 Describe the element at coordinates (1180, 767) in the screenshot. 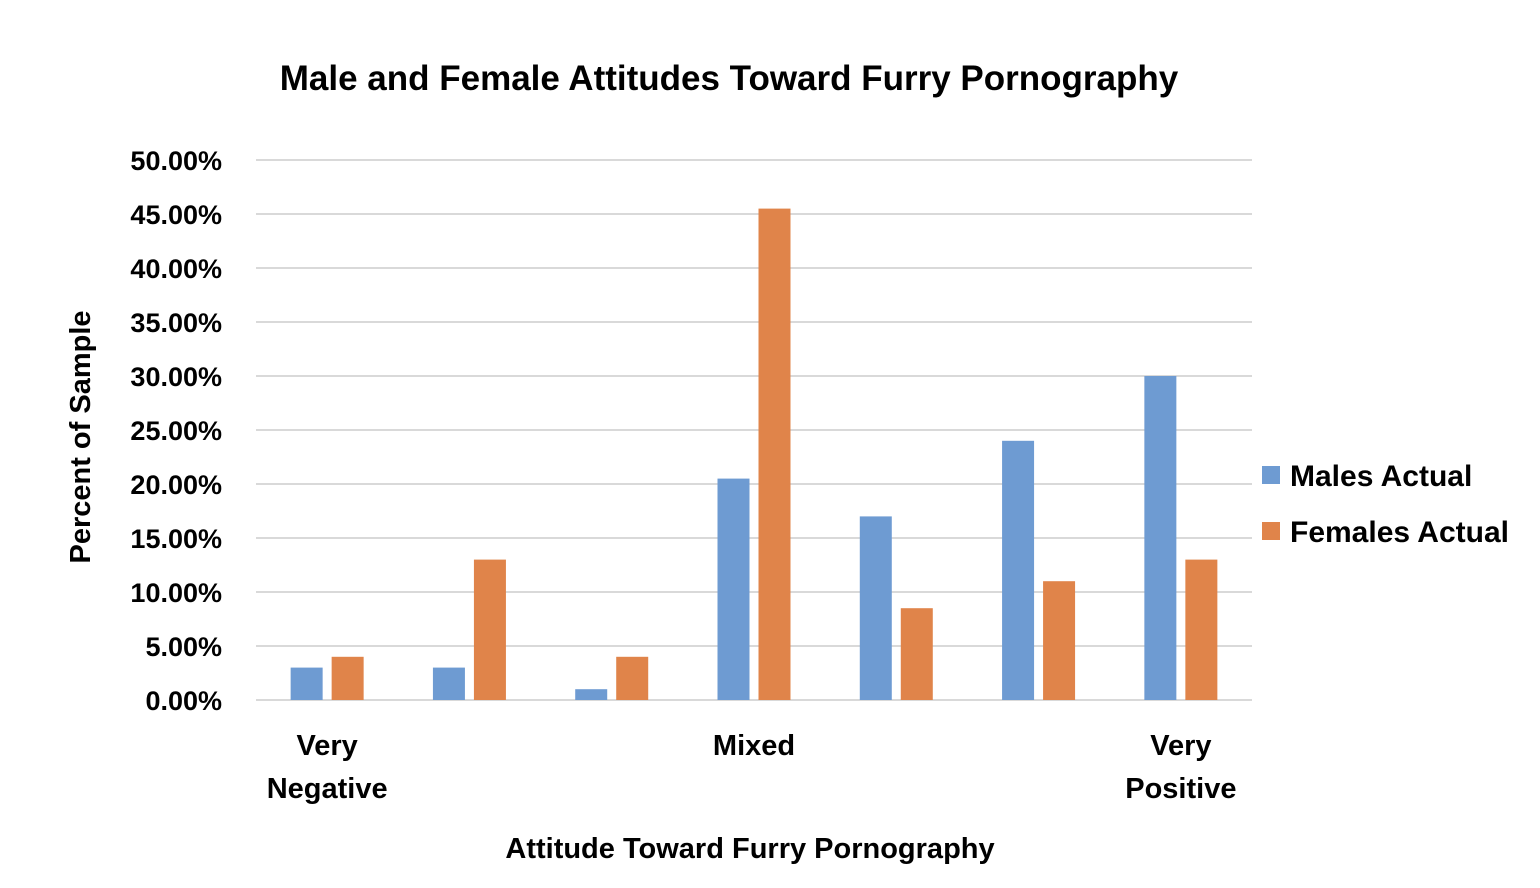

I see `x-category-label: Very Positive` at that location.